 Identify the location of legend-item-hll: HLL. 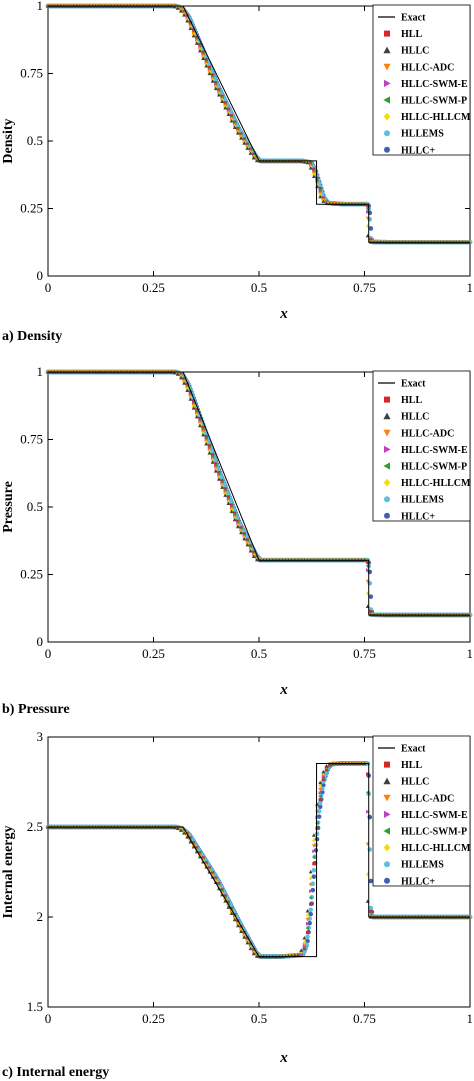
(403, 34).